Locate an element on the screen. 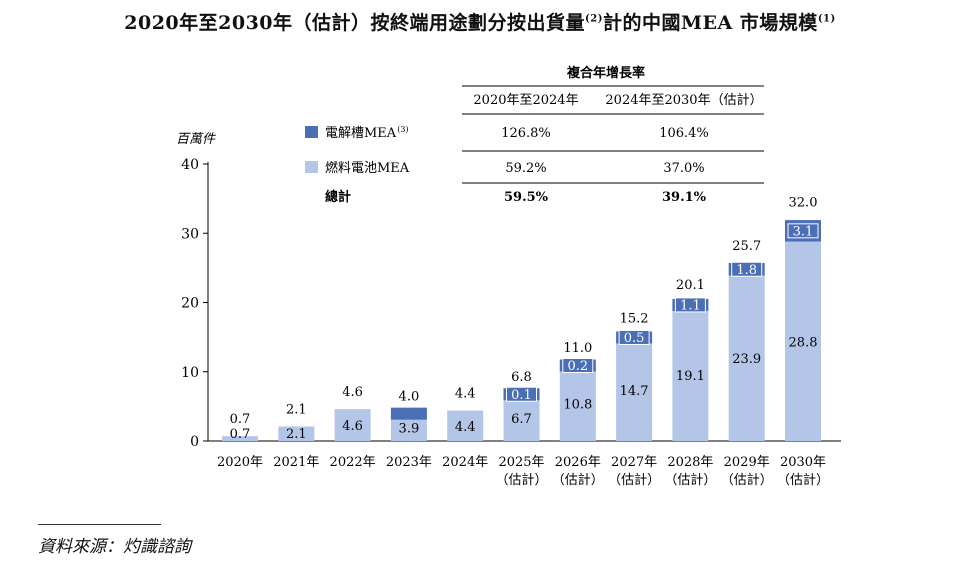 Image resolution: width=960 pixels, height=564 pixels. total-value-label: 20.1 is located at coordinates (690, 285).